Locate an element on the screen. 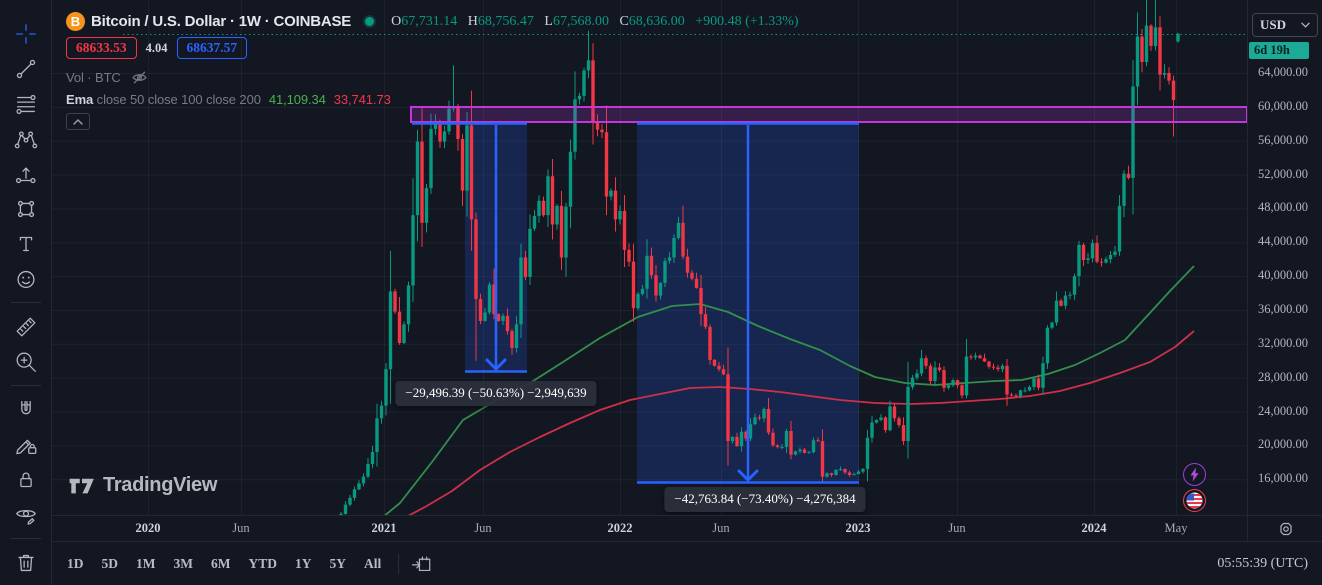 The width and height of the screenshot is (1322, 585). resistance-zone-drawing is located at coordinates (828, 114).